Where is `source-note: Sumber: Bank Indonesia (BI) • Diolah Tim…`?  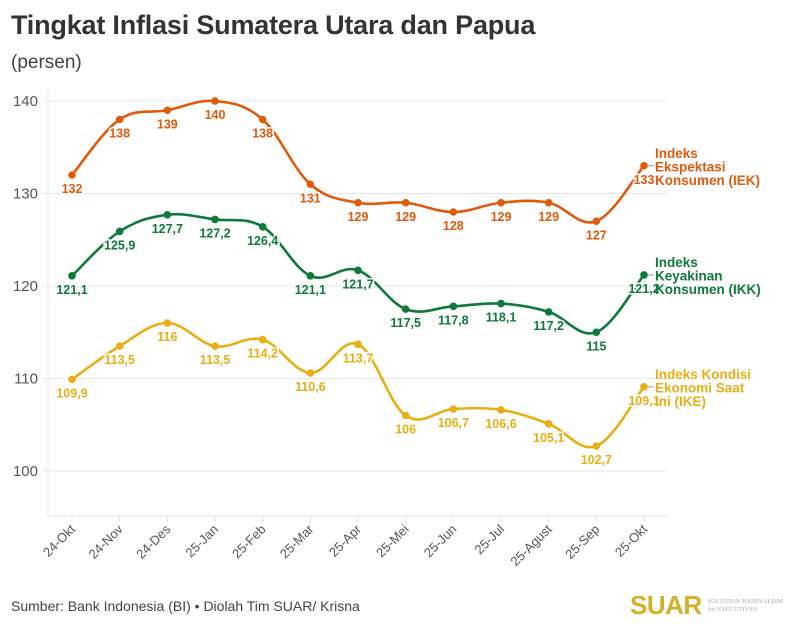 source-note: Sumber: Bank Indonesia (BI) • Diolah Tim… is located at coordinates (185, 606).